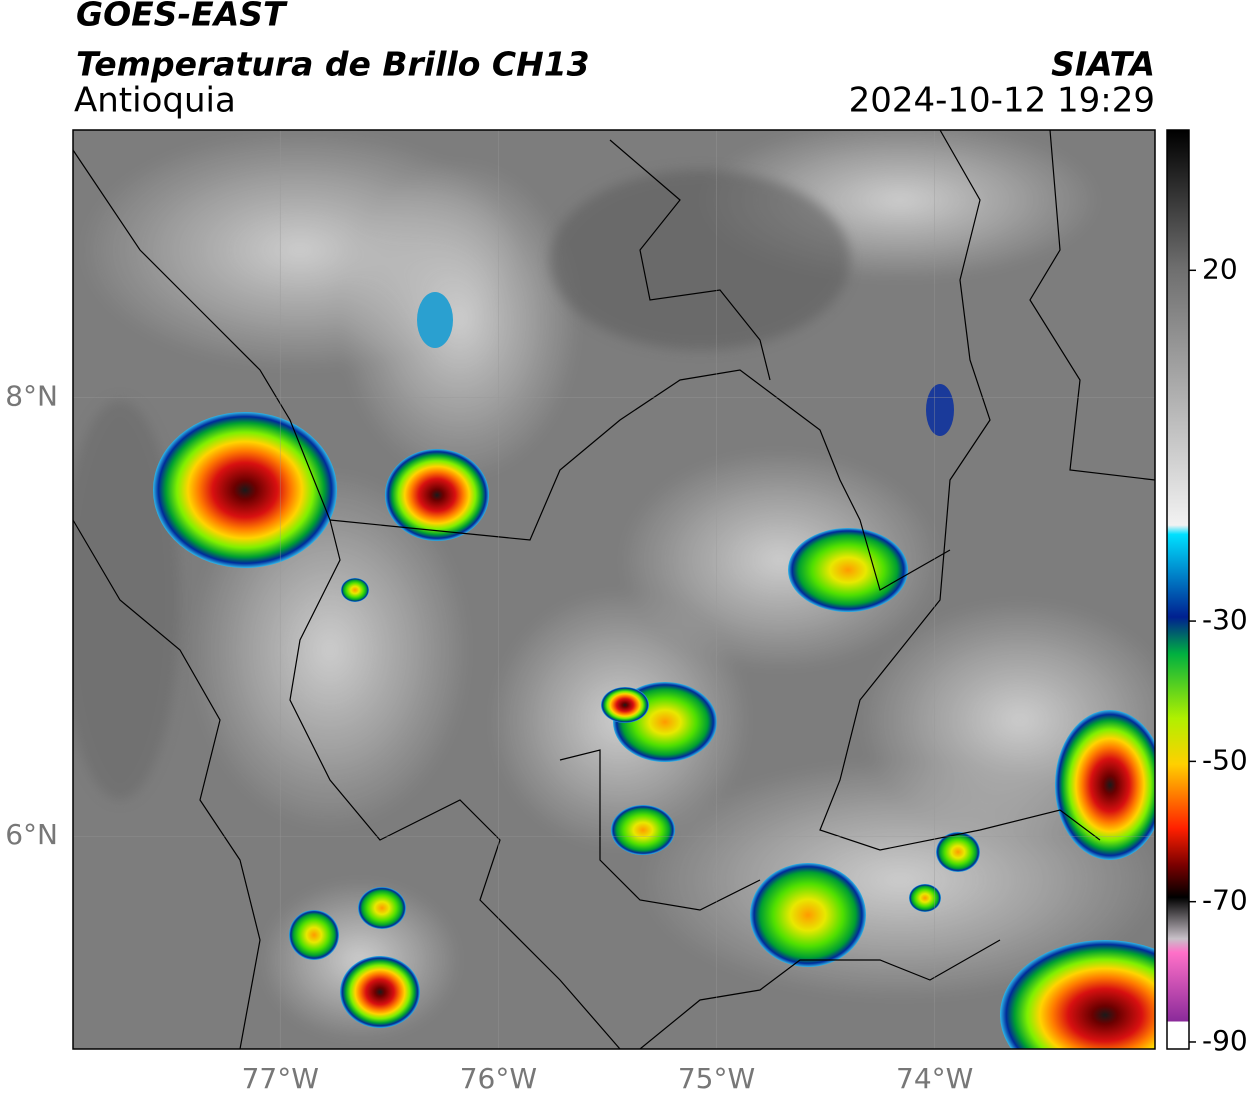 The image size is (1252, 1103). I want to click on colorbar-label: -50, so click(1225, 759).